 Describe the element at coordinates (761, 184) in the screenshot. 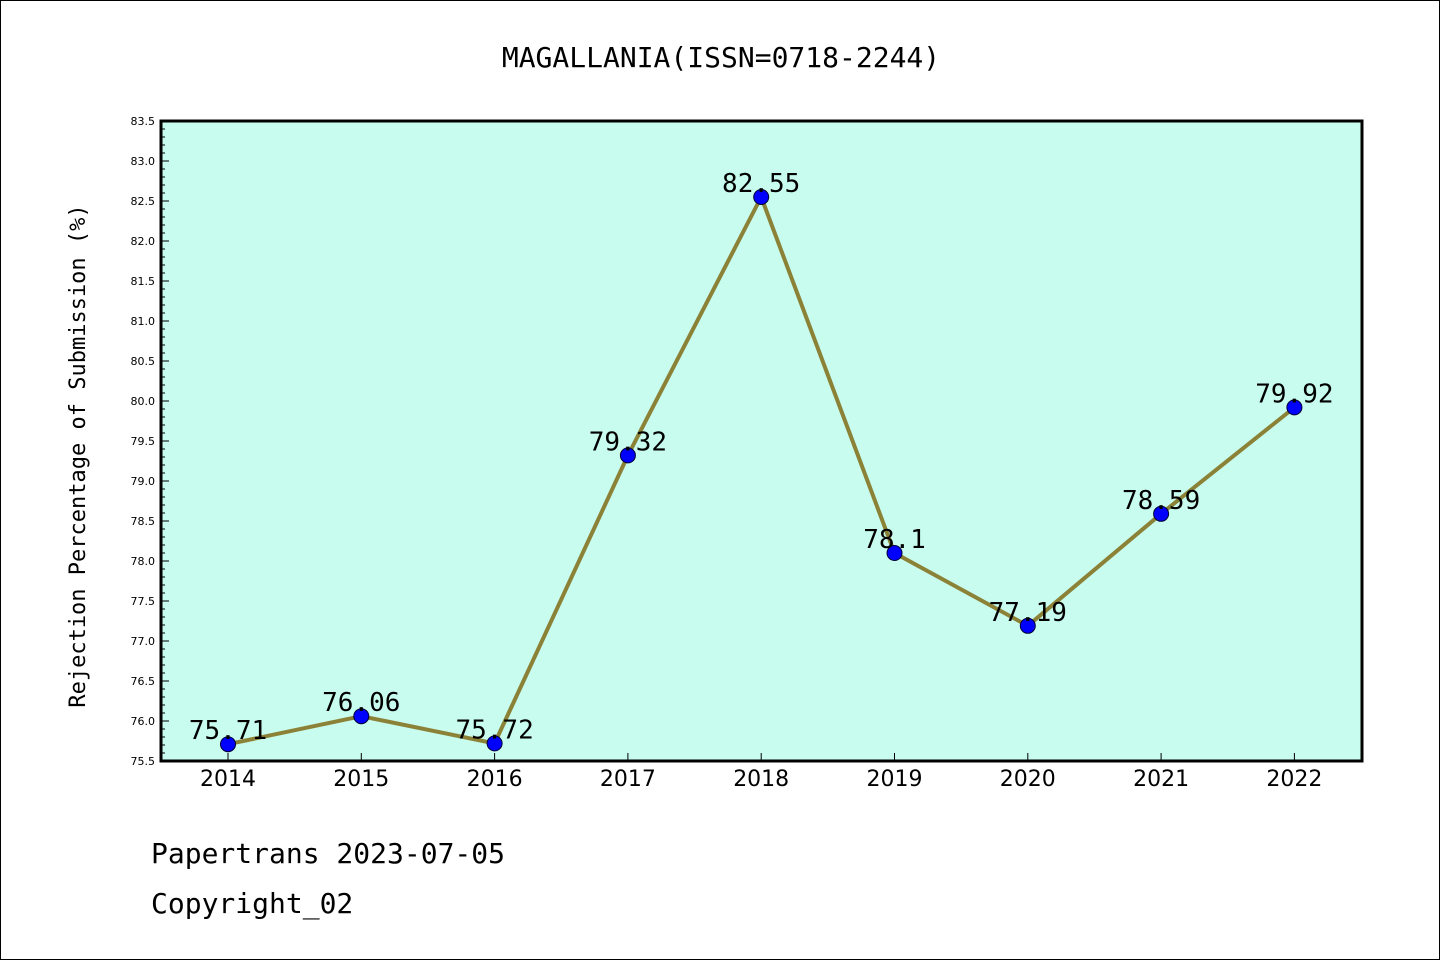

I see `data-label: 82.55` at that location.